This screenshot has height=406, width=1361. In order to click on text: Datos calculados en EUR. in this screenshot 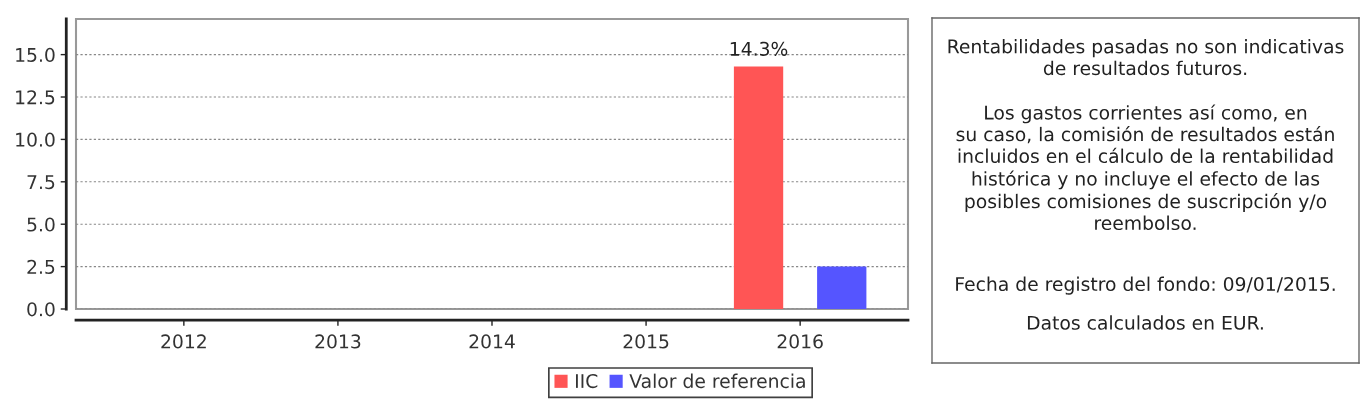, I will do `click(1145, 322)`.